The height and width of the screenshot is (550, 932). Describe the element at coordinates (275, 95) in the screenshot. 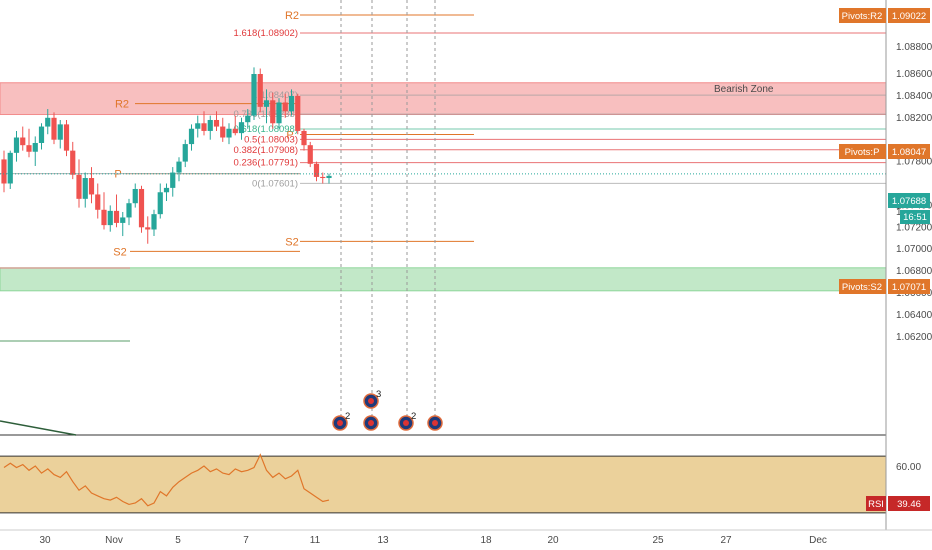

I see `fib-label-1: 1(1.08407)` at that location.